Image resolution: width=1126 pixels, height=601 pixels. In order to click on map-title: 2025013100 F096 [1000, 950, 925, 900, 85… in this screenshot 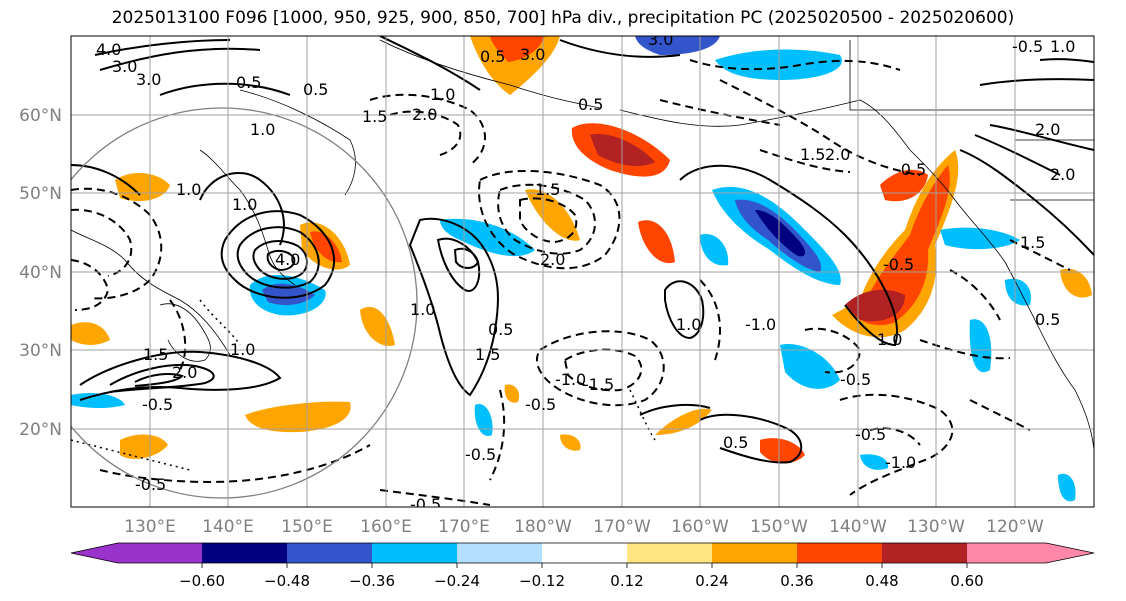, I will do `click(563, 18)`.